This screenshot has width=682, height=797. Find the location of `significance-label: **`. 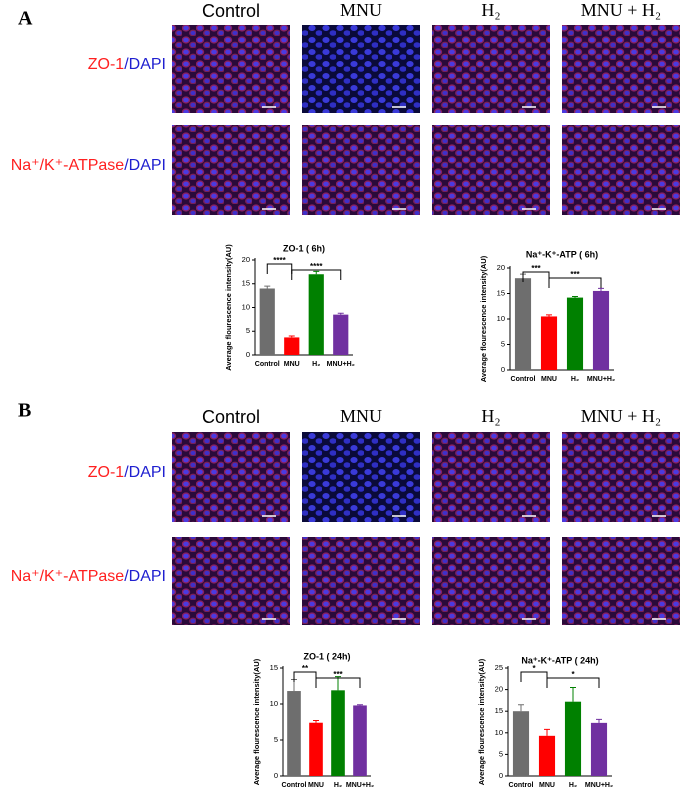

significance-label: ** is located at coordinates (305, 668).